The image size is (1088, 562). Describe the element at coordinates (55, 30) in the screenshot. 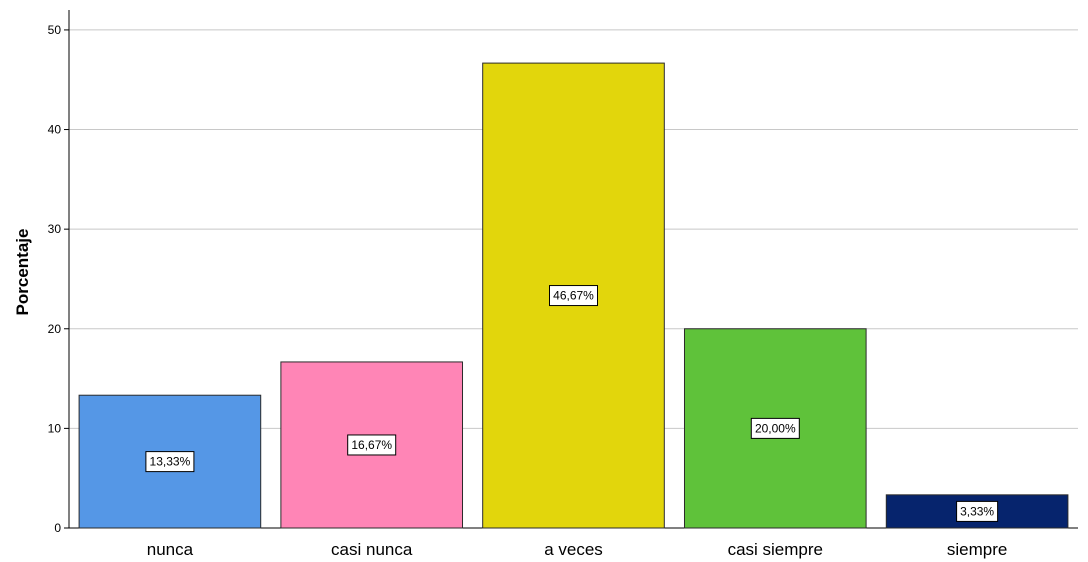

I see `y-tick-label: 50` at that location.